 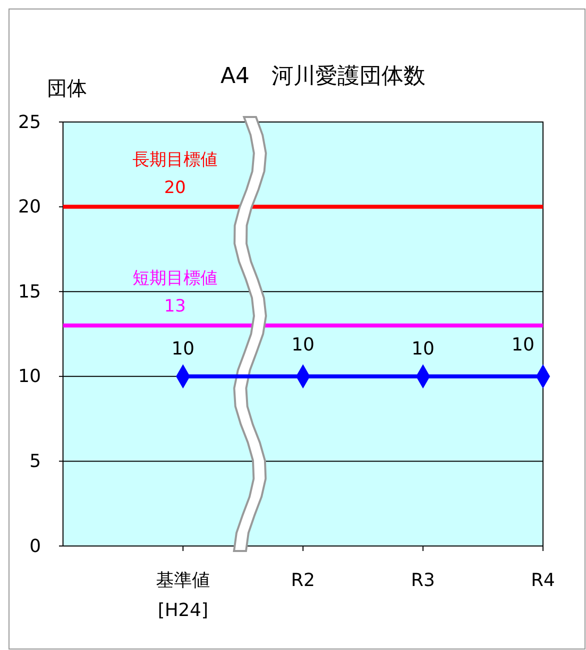 I want to click on y-tick-label: 15, so click(x=29, y=291).